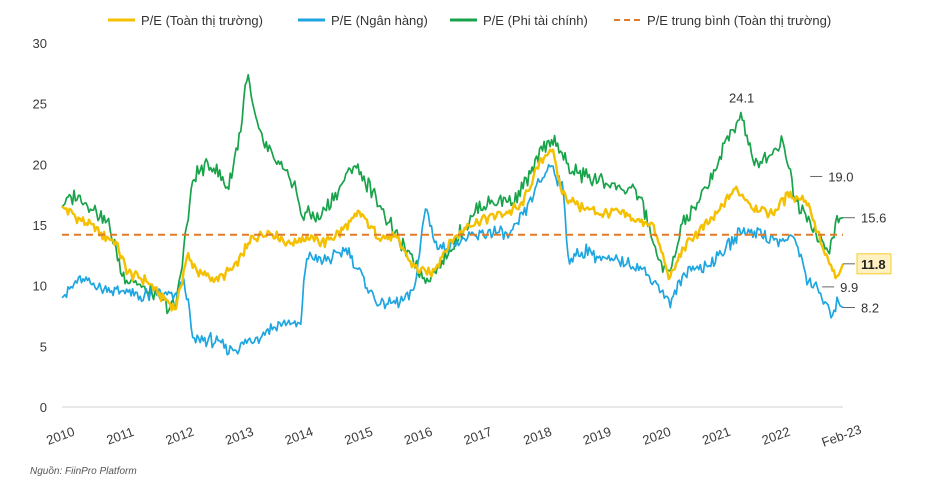 The height and width of the screenshot is (486, 932). I want to click on x-tick-label: 2019, so click(597, 436).